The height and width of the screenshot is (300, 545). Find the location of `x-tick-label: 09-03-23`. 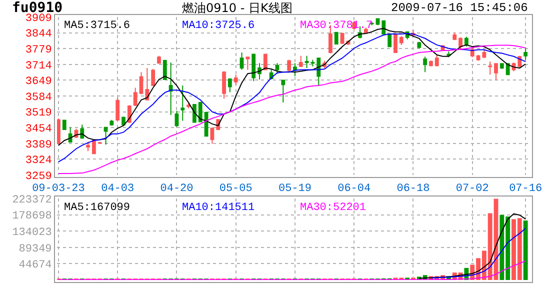

x-tick-label: 09-03-23 is located at coordinates (58, 189).